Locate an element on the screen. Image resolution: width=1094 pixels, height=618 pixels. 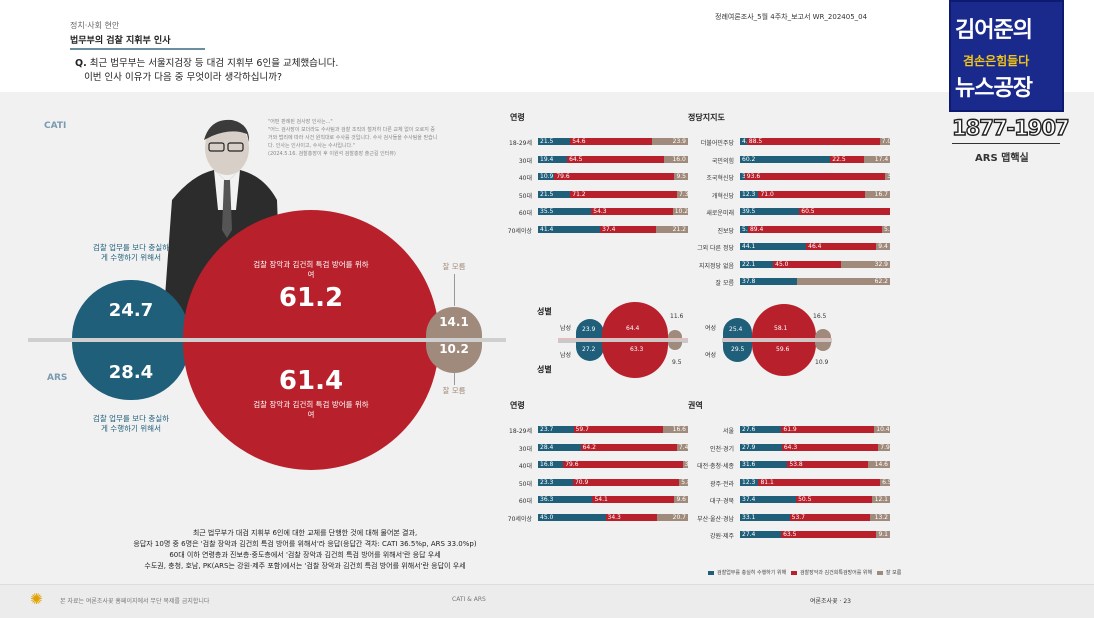
bar-segment: 27.6 is located at coordinates (761, 429).